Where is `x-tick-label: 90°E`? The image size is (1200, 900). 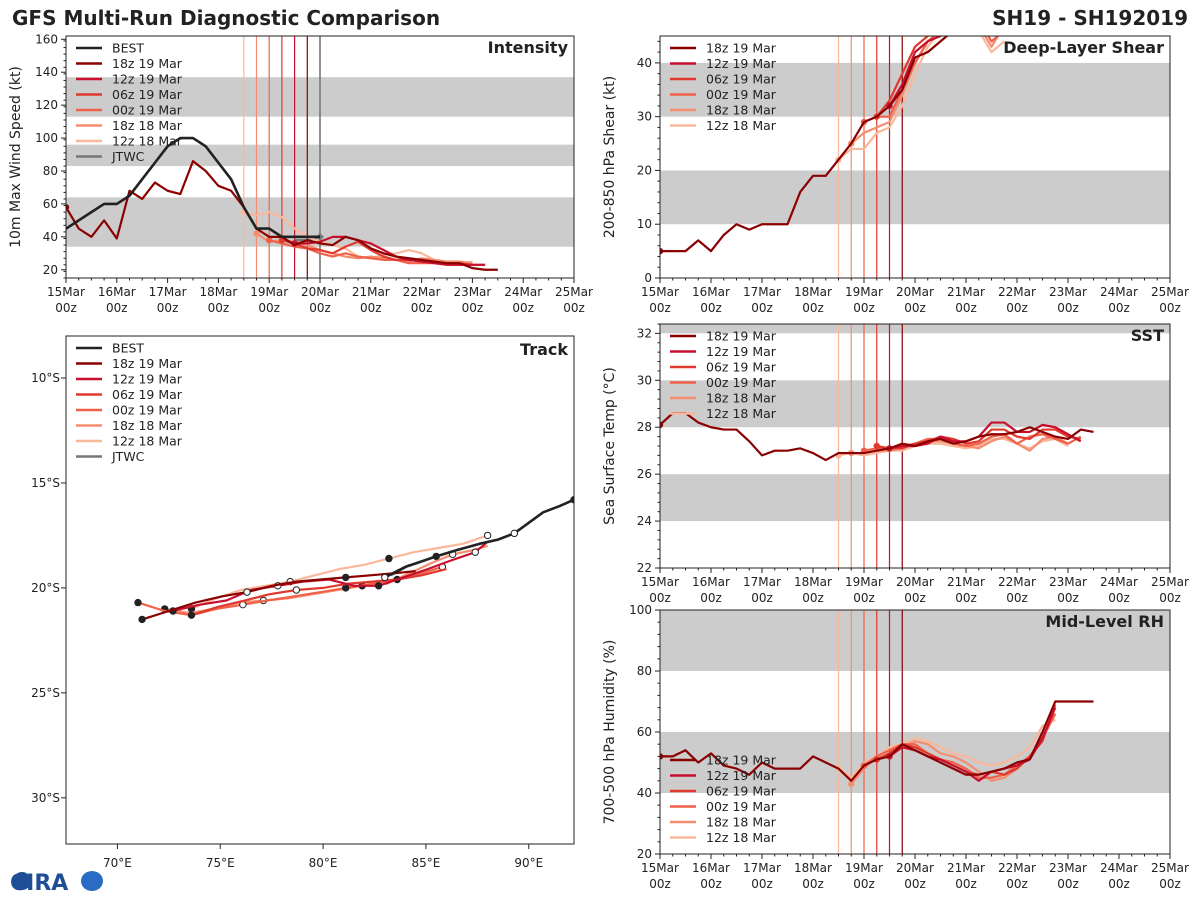
x-tick-label: 90°E is located at coordinates (528, 863).